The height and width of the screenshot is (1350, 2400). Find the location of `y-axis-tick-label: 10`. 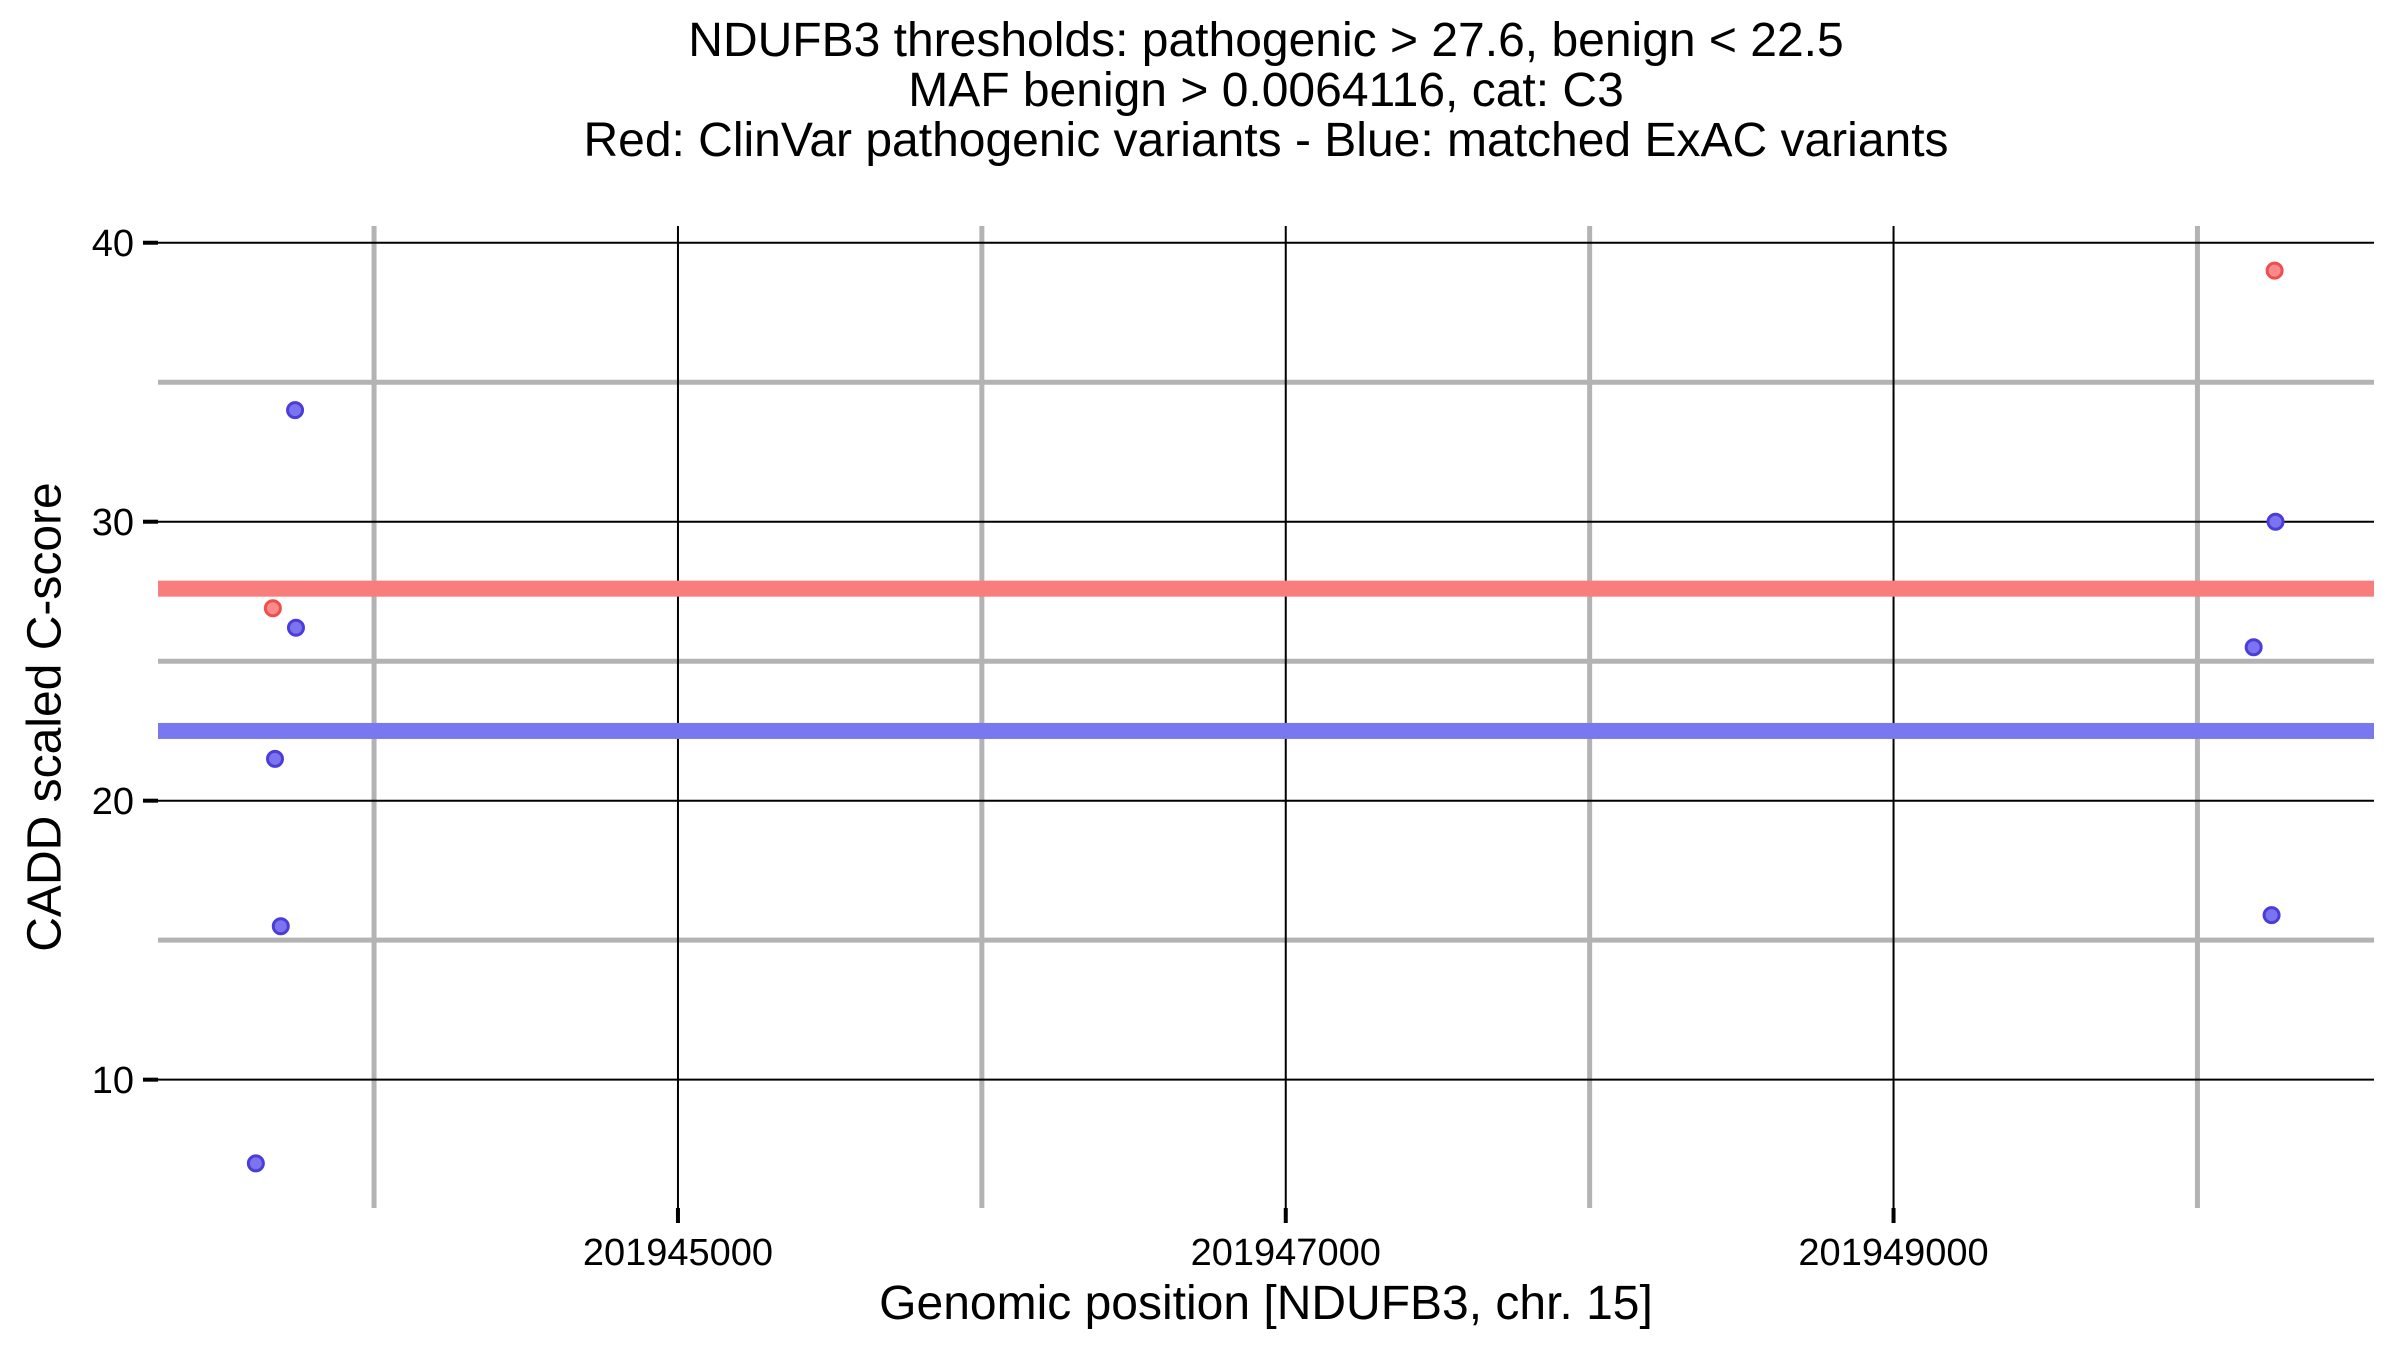

y-axis-tick-label: 10 is located at coordinates (113, 1081).